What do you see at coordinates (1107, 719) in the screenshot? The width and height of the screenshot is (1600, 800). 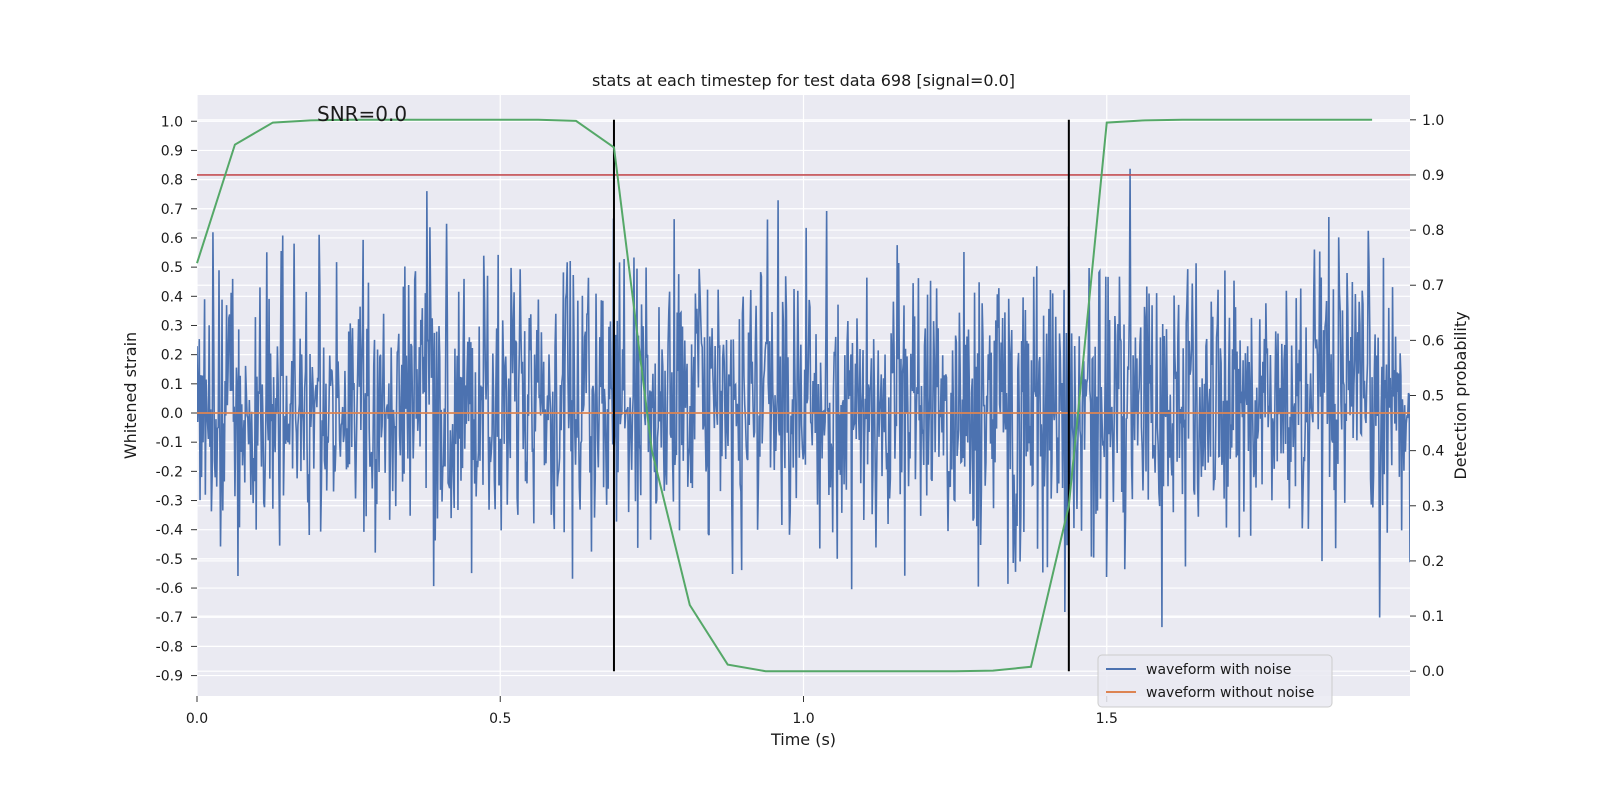 I see `x-tick-label: 1.5` at bounding box center [1107, 719].